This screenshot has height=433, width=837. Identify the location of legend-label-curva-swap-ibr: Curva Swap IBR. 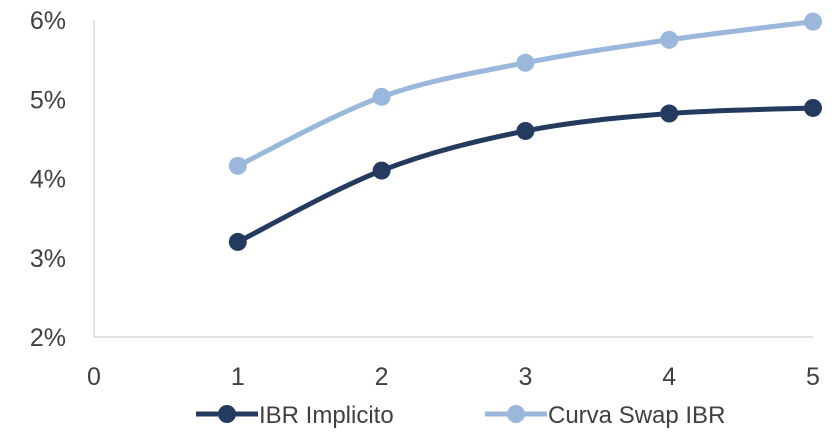
(636, 415).